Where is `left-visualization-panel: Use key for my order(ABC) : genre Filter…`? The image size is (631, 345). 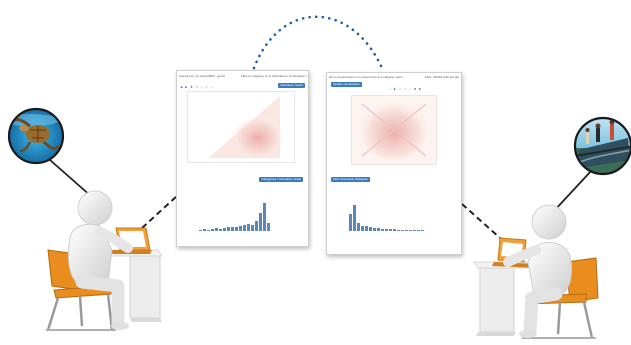 left-visualization-panel: Use key for my order(ABC) : genre Filter… is located at coordinates (242, 158).